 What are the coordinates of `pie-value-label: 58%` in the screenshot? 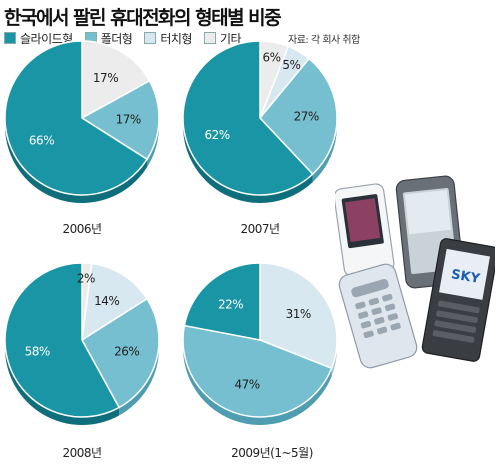 It's located at (37, 351).